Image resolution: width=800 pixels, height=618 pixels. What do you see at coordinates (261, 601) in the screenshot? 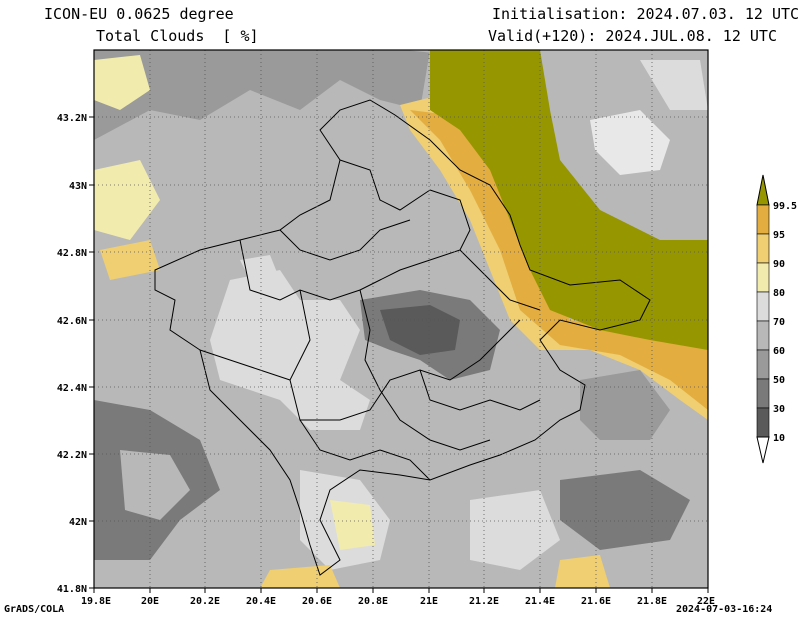
I see `lon-label: 20.4E` at bounding box center [261, 601].